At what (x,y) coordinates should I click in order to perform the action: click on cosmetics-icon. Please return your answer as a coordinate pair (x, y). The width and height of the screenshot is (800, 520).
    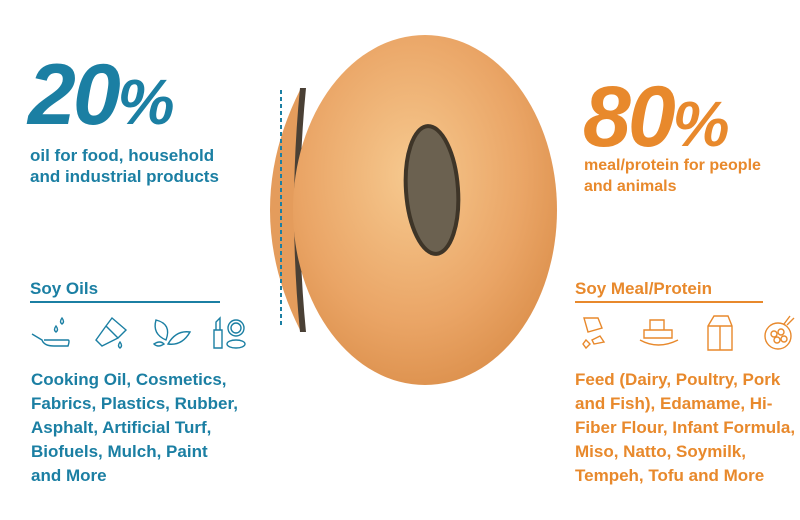
    Looking at the image, I should click on (229, 332).